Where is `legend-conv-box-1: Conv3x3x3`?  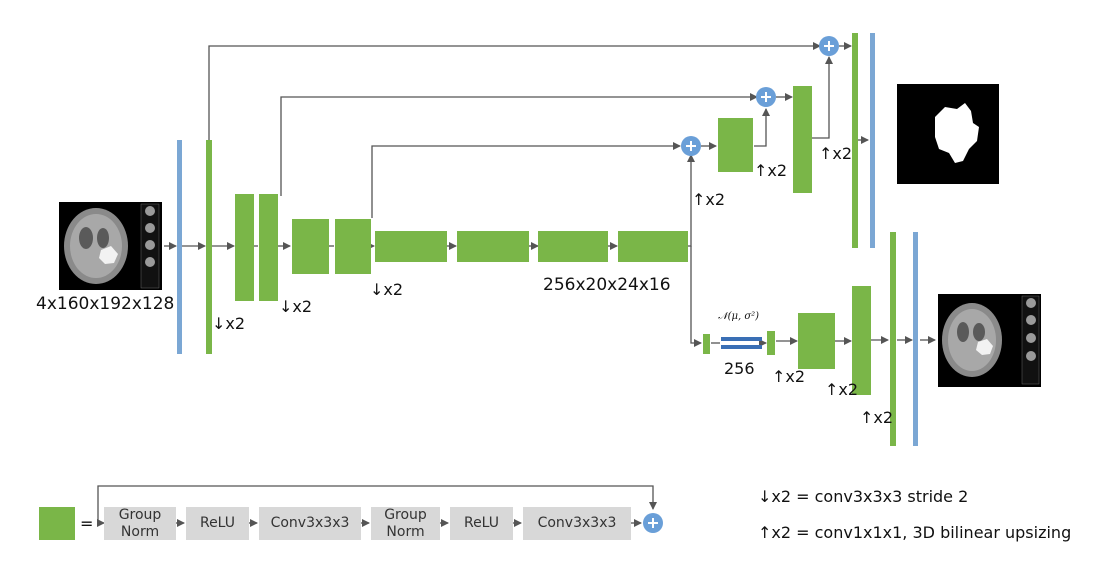
legend-conv-box-1: Conv3x3x3 is located at coordinates (310, 523).